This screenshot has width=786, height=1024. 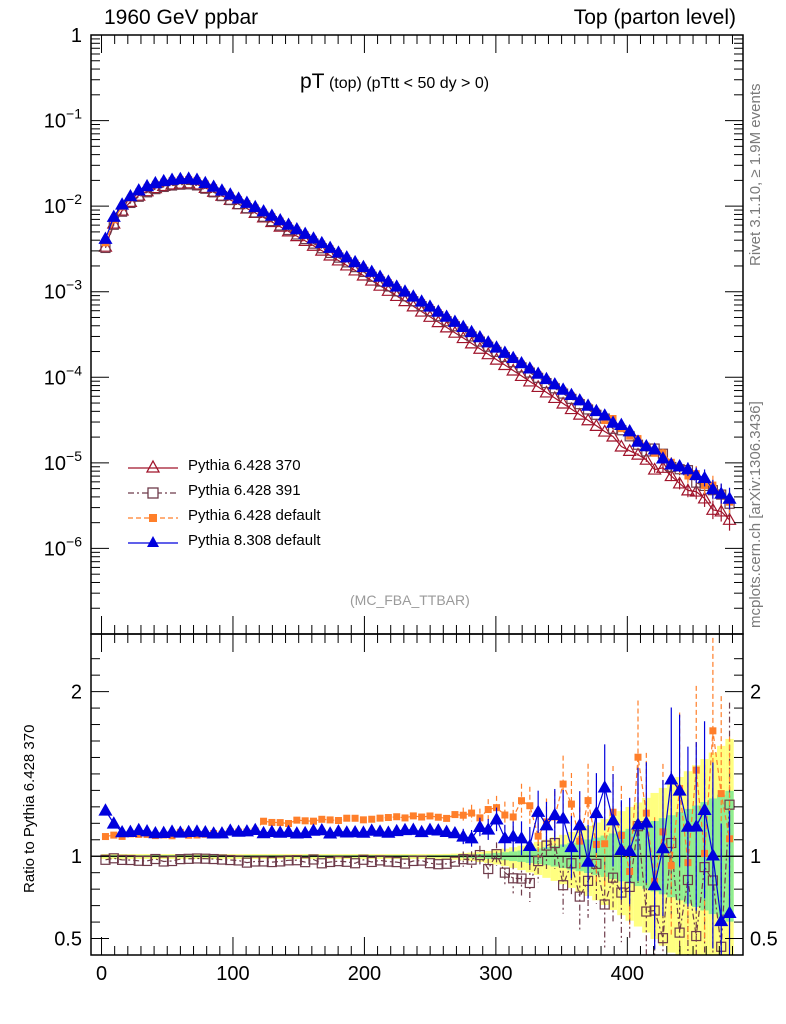 I want to click on legend-marker-pdef, so click(x=153, y=518).